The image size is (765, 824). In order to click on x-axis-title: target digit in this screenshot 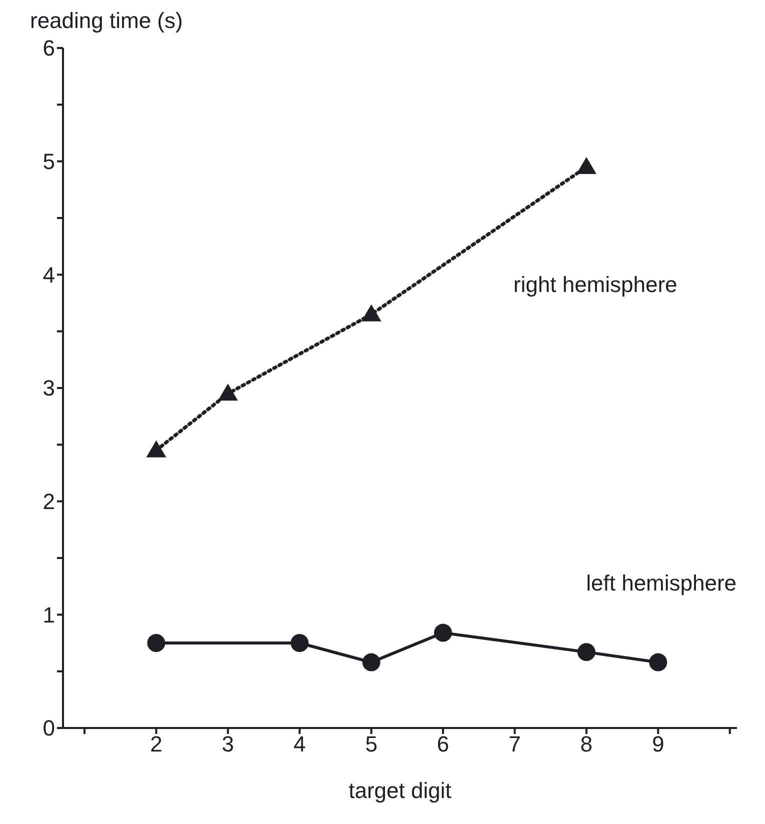, I will do `click(400, 790)`.